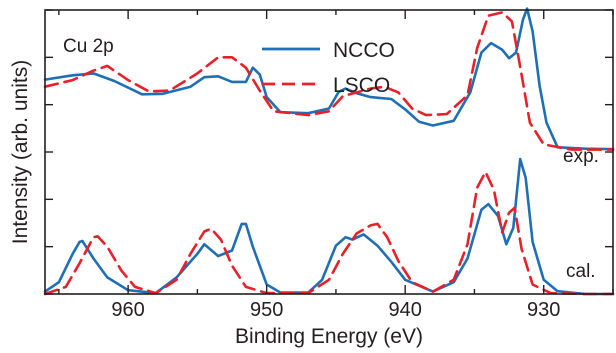  I want to click on x-tick-label: 930, so click(543, 310).